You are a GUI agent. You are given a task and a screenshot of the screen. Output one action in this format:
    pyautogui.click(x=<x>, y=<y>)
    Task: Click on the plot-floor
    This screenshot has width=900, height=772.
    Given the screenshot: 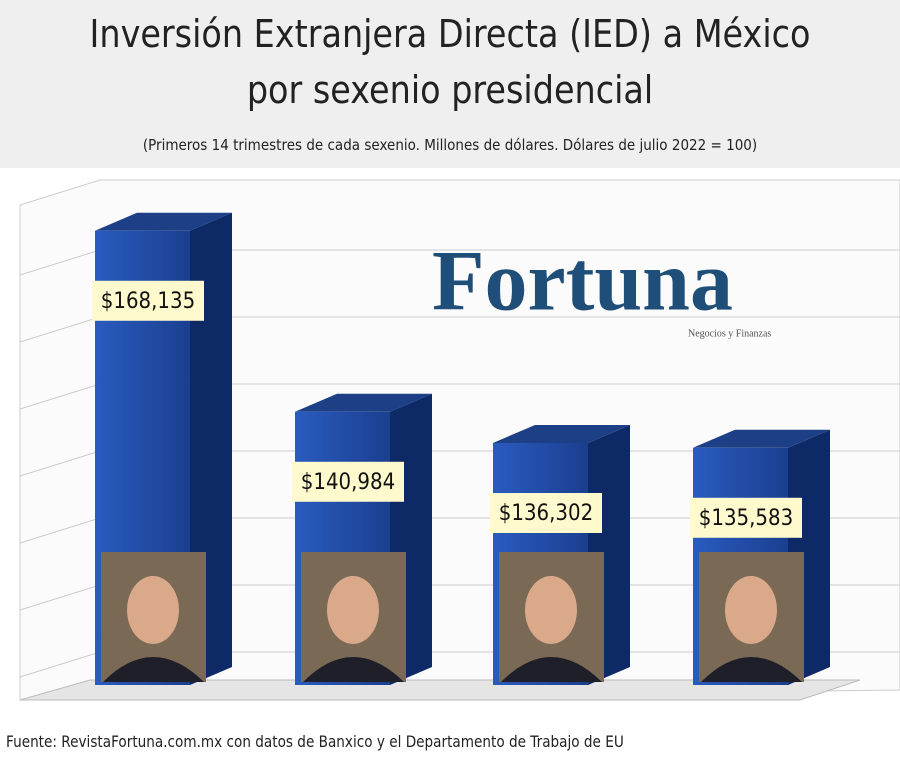 What is the action you would take?
    pyautogui.click(x=440, y=690)
    